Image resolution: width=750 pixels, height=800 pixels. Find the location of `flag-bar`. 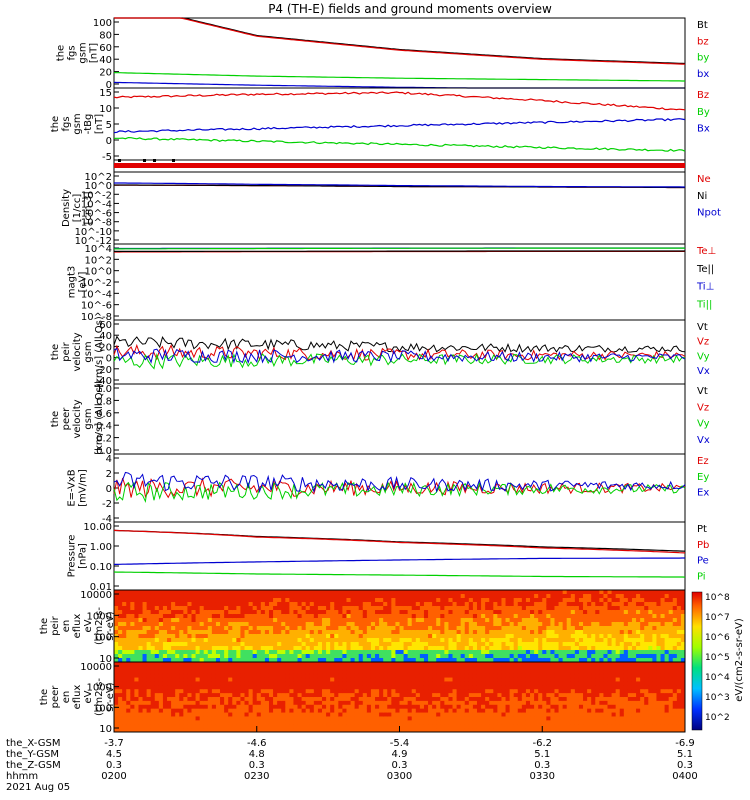

flag-bar is located at coordinates (399, 165).